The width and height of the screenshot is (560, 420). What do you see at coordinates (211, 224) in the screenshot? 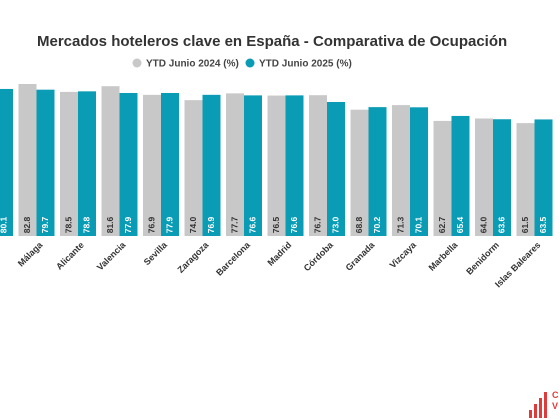
I see `value-label-1-5: 76.9` at bounding box center [211, 224].